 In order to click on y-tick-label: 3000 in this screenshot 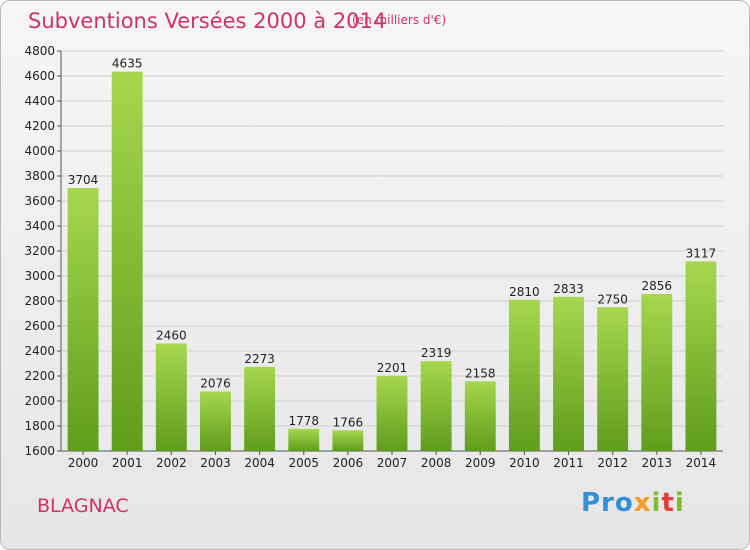, I will do `click(39, 276)`.